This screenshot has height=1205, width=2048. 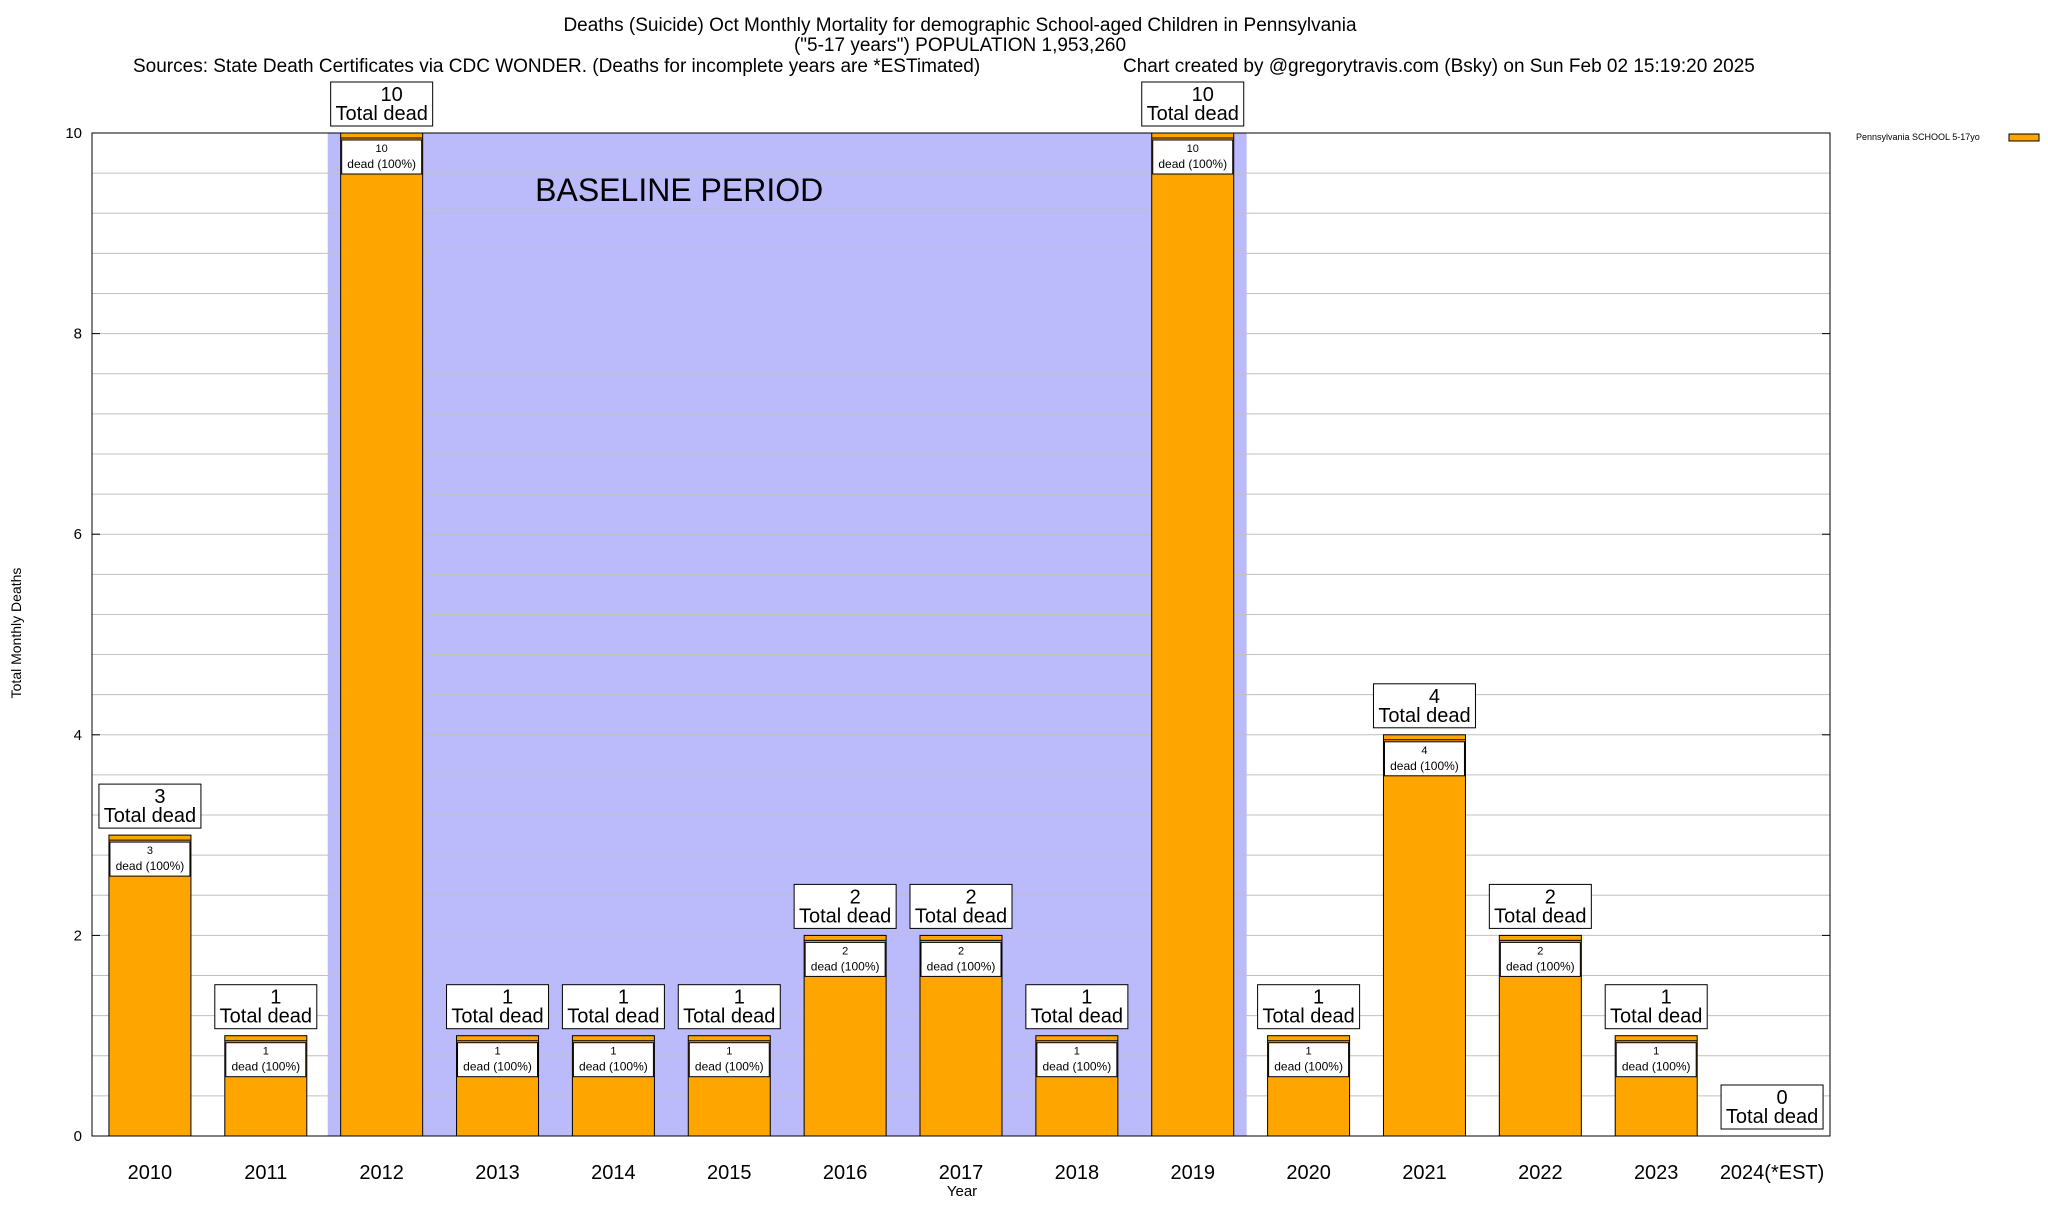 What do you see at coordinates (78, 334) in the screenshot?
I see `y-tick-label: 8` at bounding box center [78, 334].